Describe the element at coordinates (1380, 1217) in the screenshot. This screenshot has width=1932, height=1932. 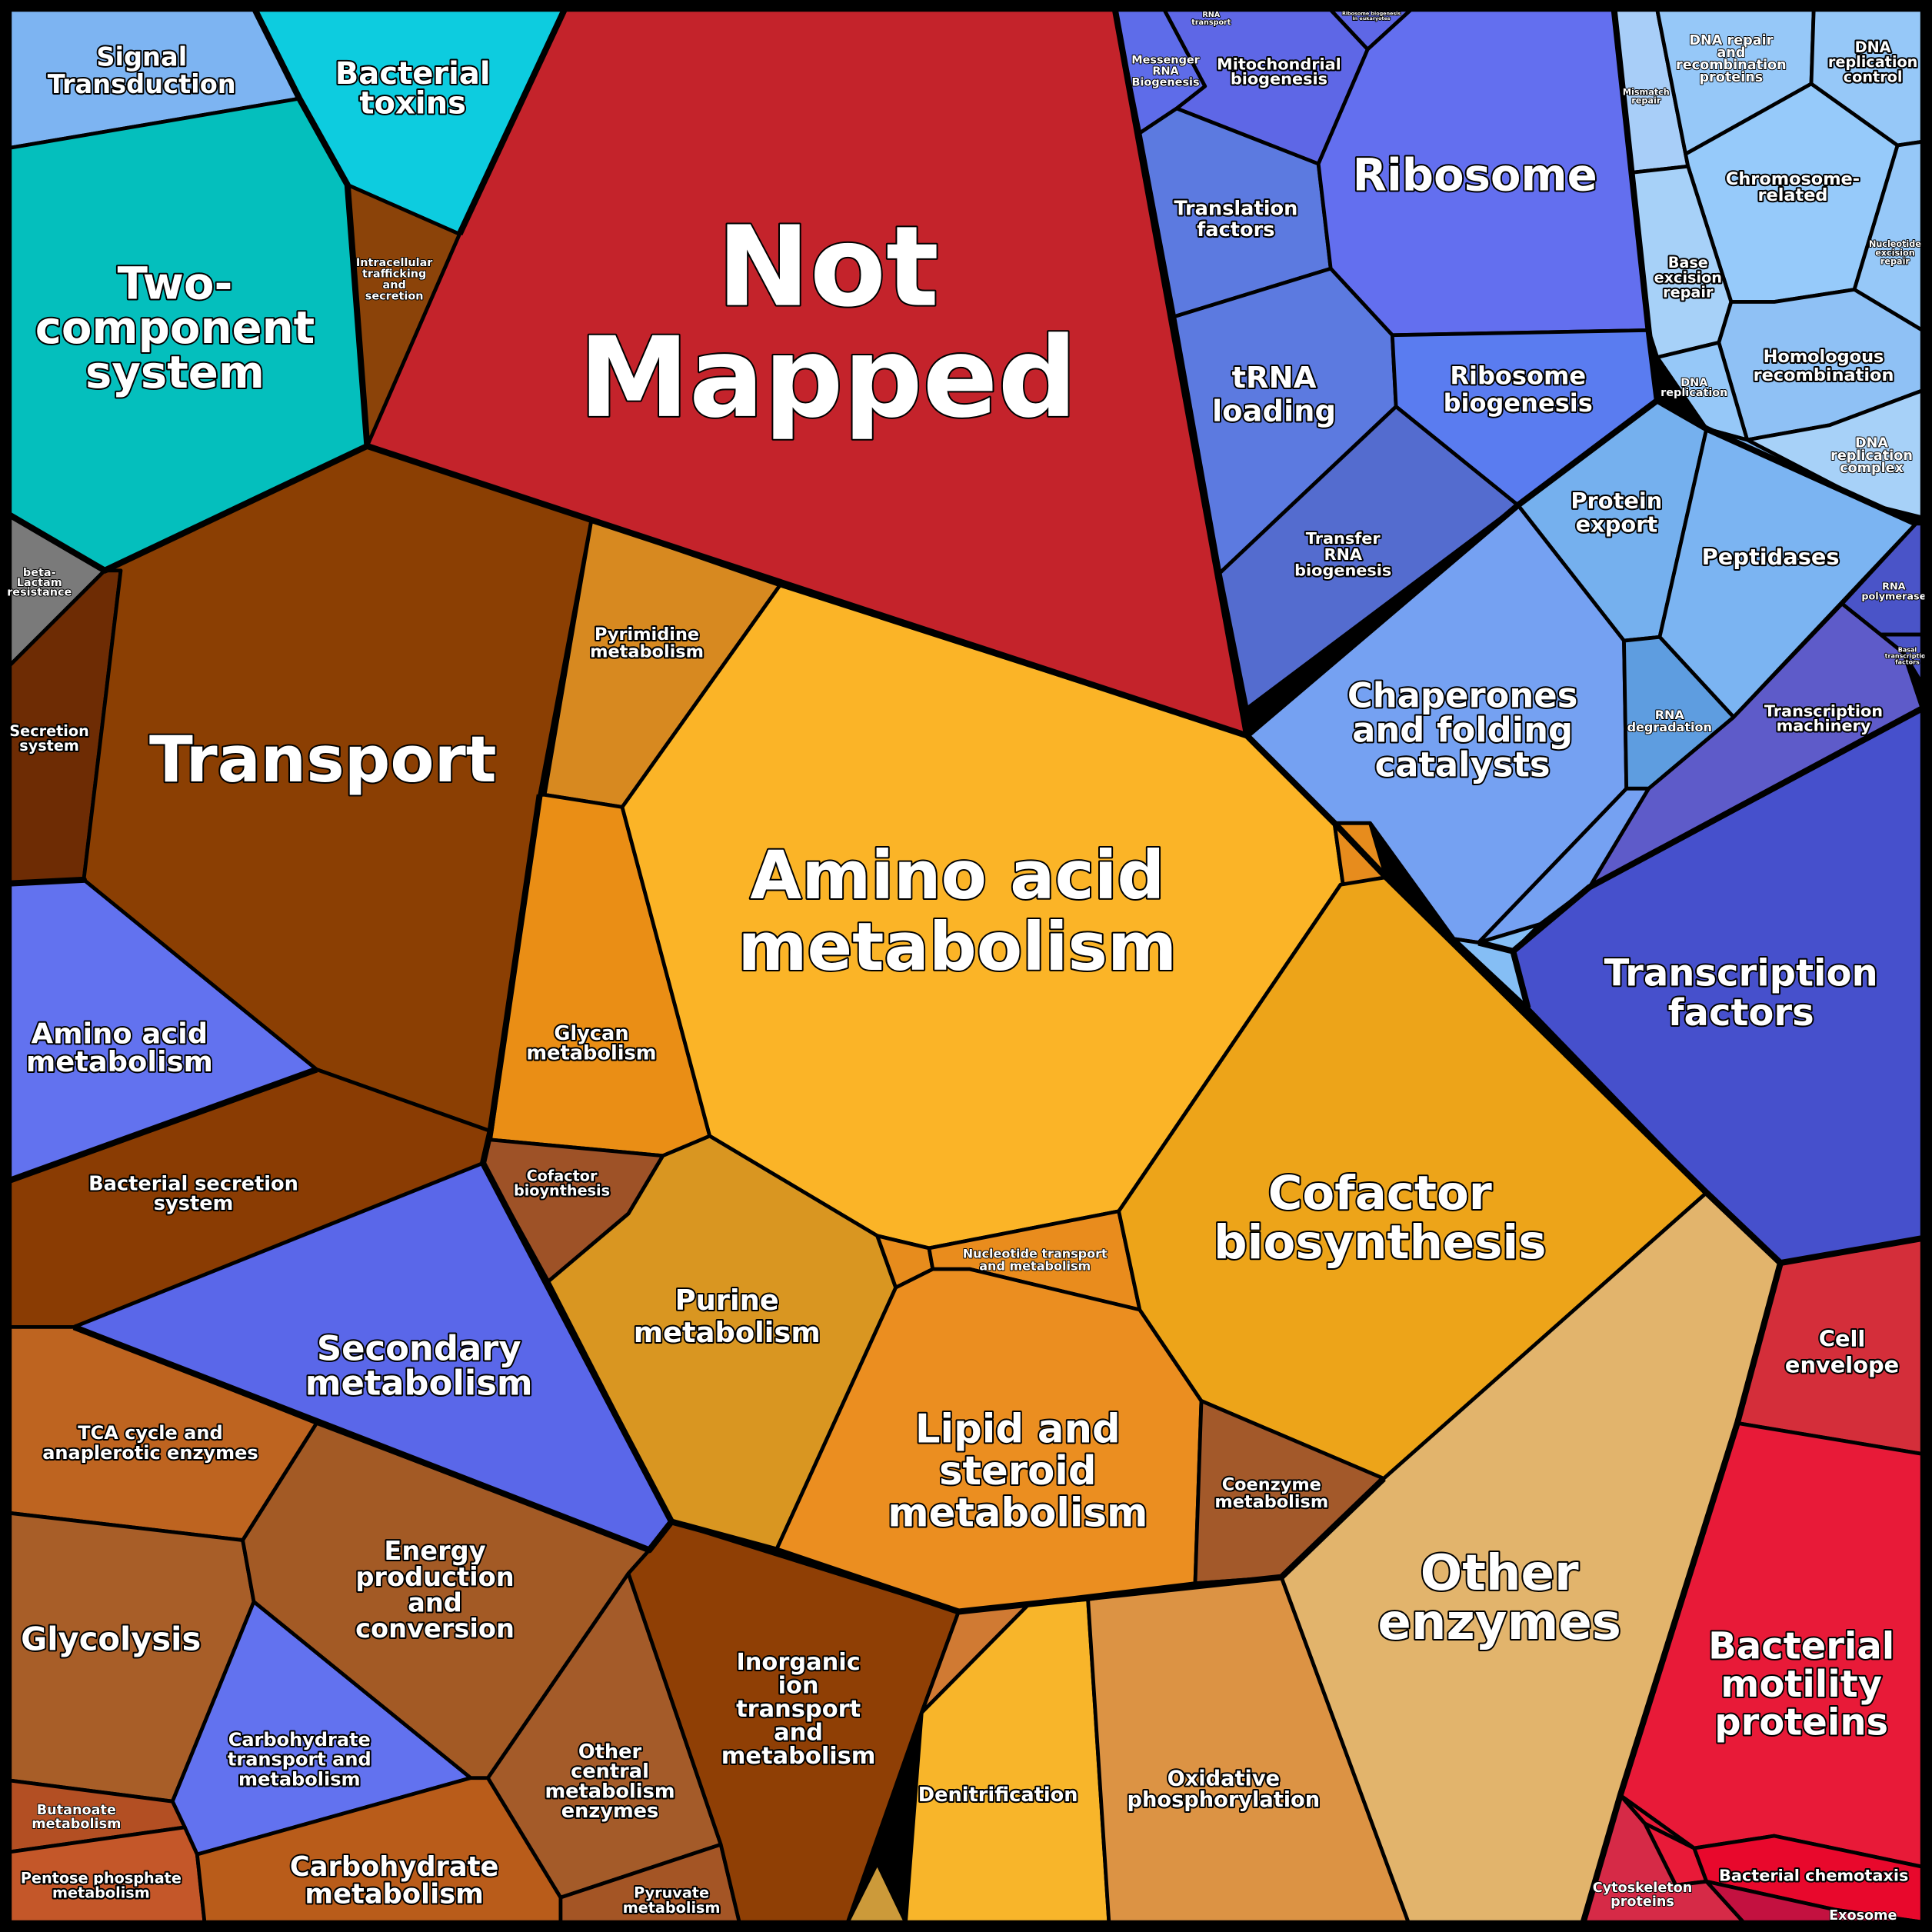
I see `cofactor-bio-big-label: Cofactor biosynthesis` at that location.